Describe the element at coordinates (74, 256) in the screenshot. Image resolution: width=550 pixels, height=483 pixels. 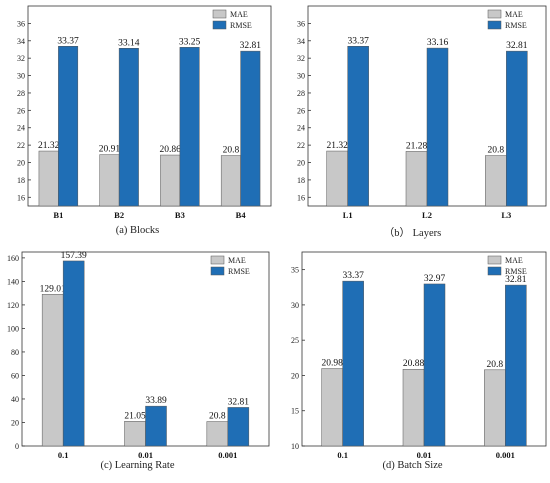
I see `bar-value-label: 157.39` at that location.